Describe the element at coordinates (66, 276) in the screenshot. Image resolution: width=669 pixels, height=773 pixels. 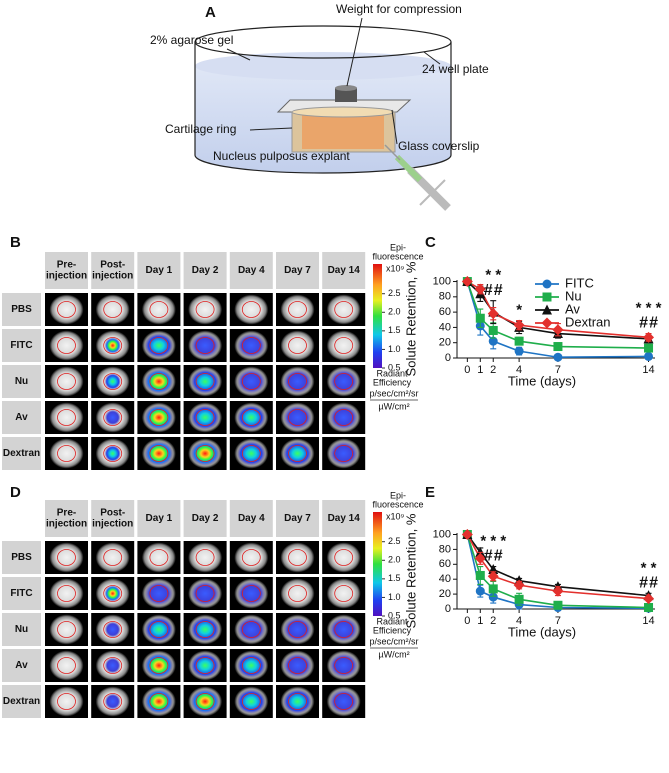
I see `column-label: injection` at that location.